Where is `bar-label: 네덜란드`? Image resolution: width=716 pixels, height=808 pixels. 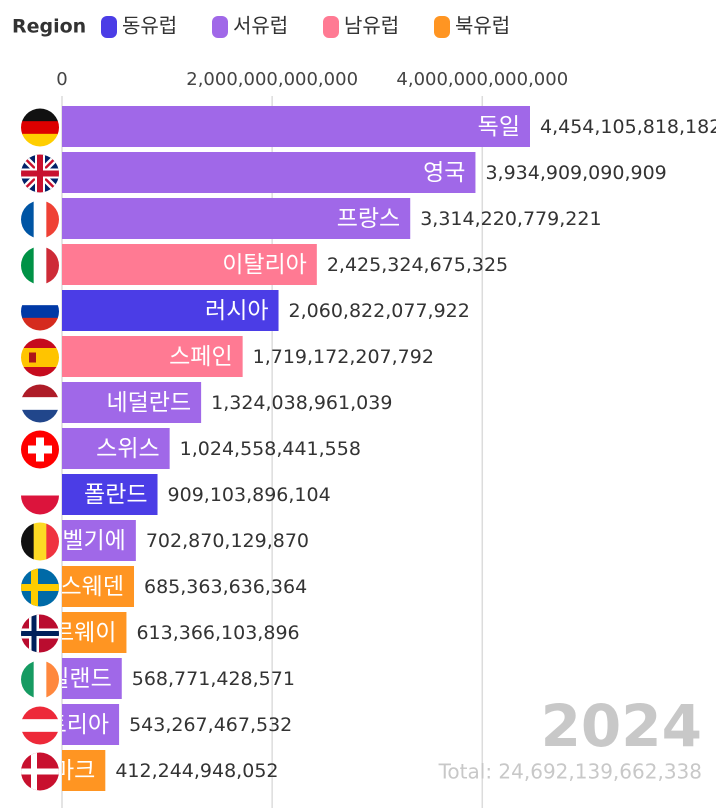
bar-label: 네덜란드 is located at coordinates (148, 403).